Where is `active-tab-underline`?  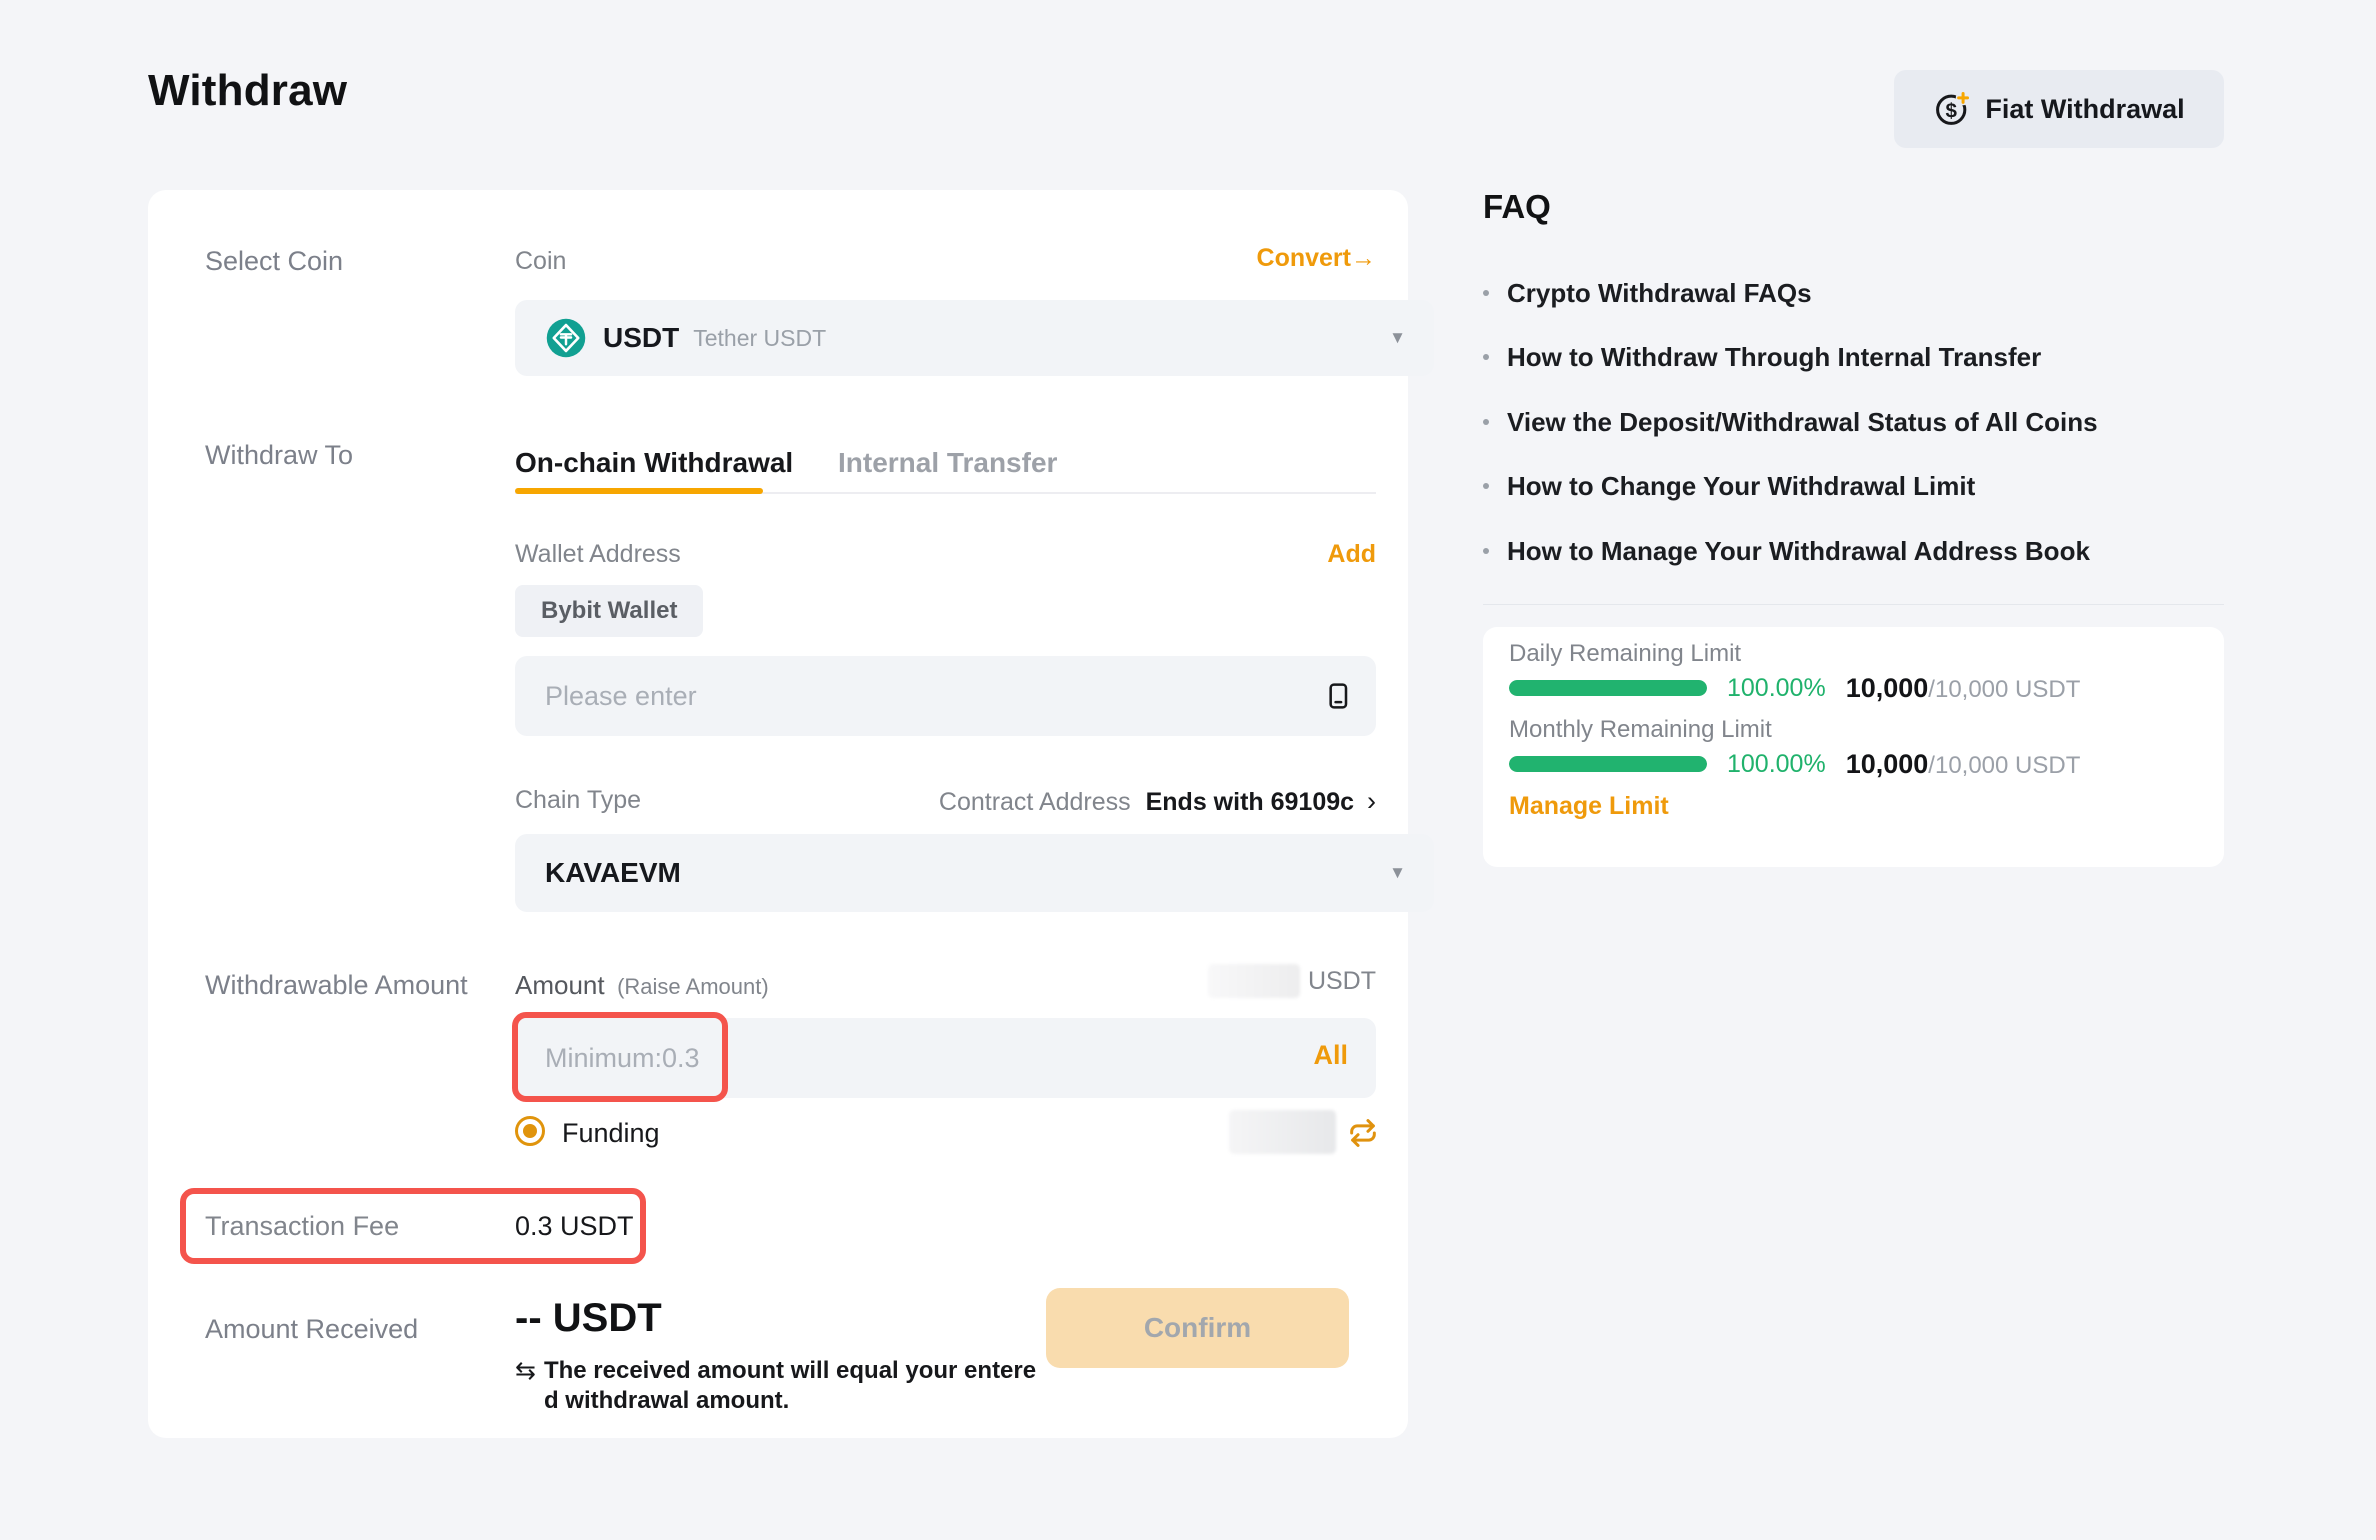 active-tab-underline is located at coordinates (639, 491).